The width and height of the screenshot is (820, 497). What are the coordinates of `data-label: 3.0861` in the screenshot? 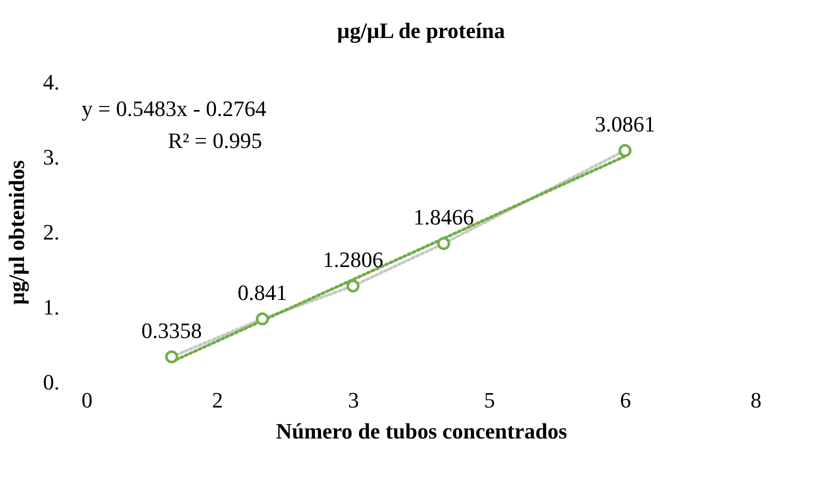 It's located at (625, 124).